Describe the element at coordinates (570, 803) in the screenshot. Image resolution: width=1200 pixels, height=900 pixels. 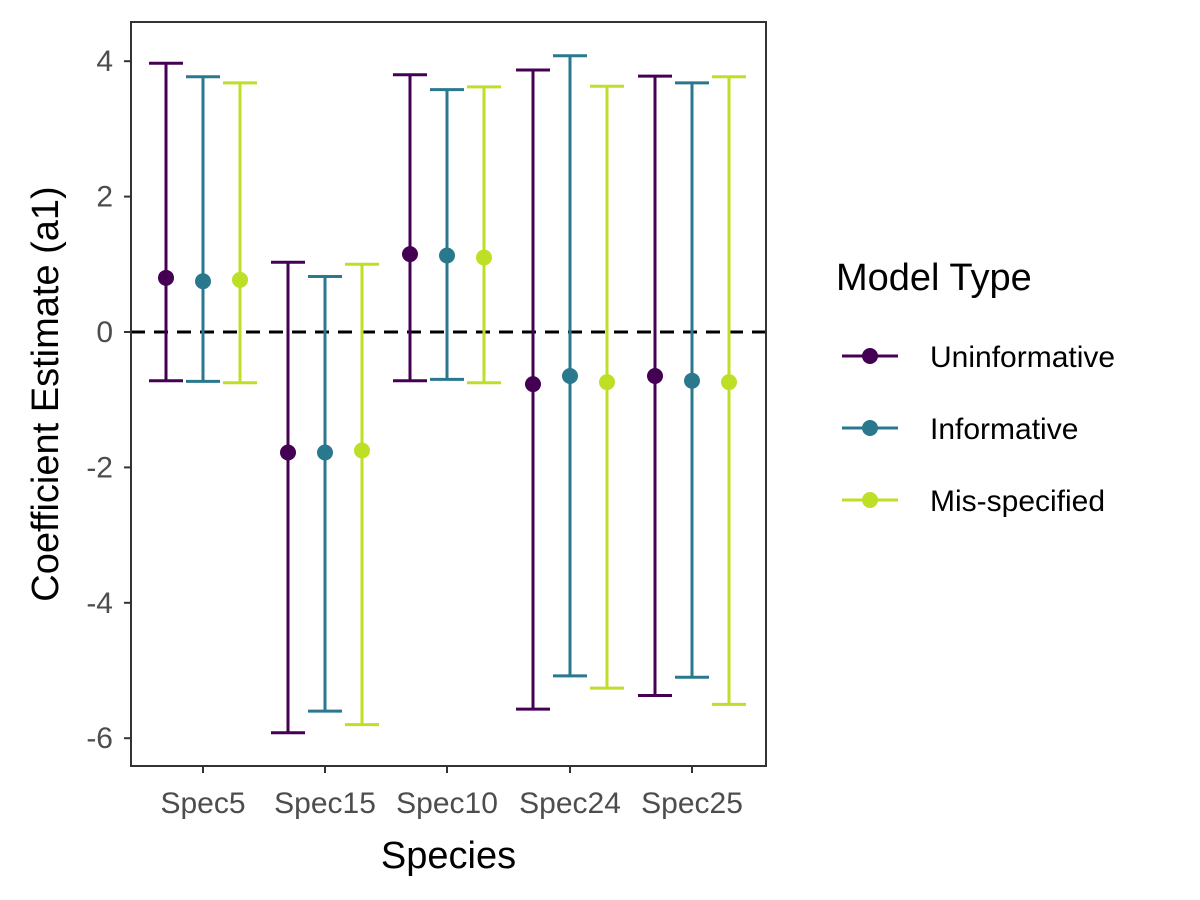
I see `x-tick-label: Spec24` at that location.